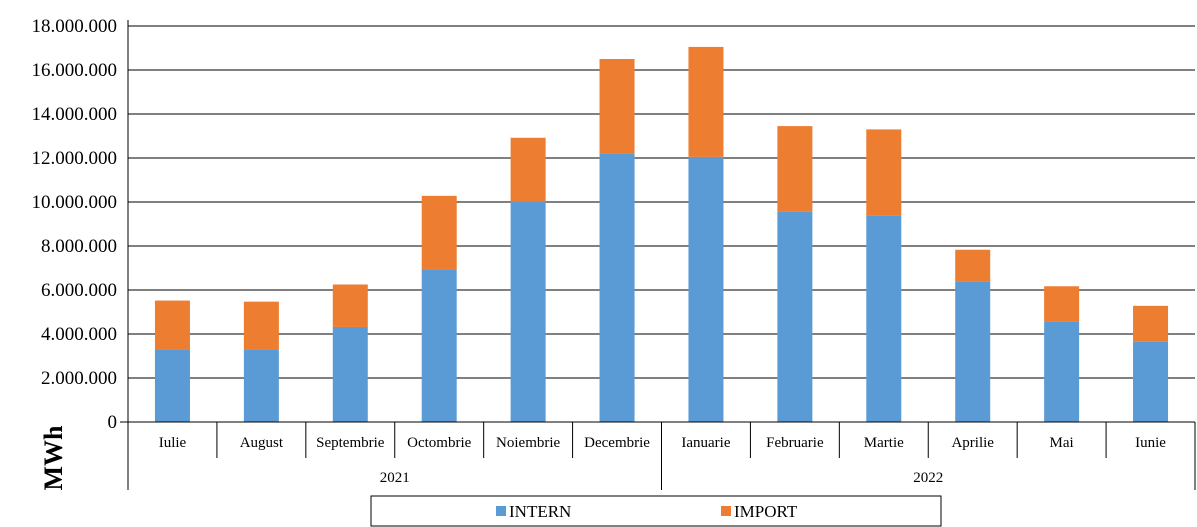  Describe the element at coordinates (75, 202) in the screenshot. I see `y-tick-label: 10.000.000` at that location.